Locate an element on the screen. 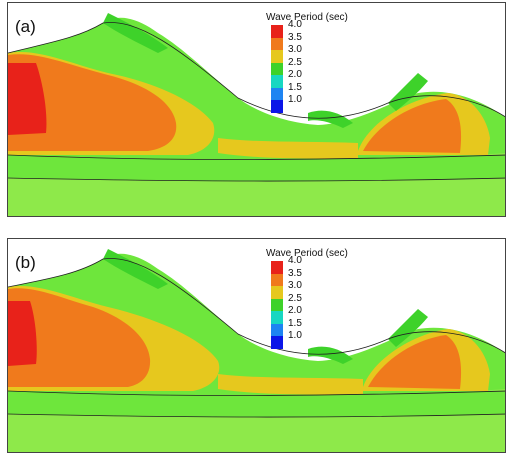  panel-label-b: (b) is located at coordinates (25, 262).